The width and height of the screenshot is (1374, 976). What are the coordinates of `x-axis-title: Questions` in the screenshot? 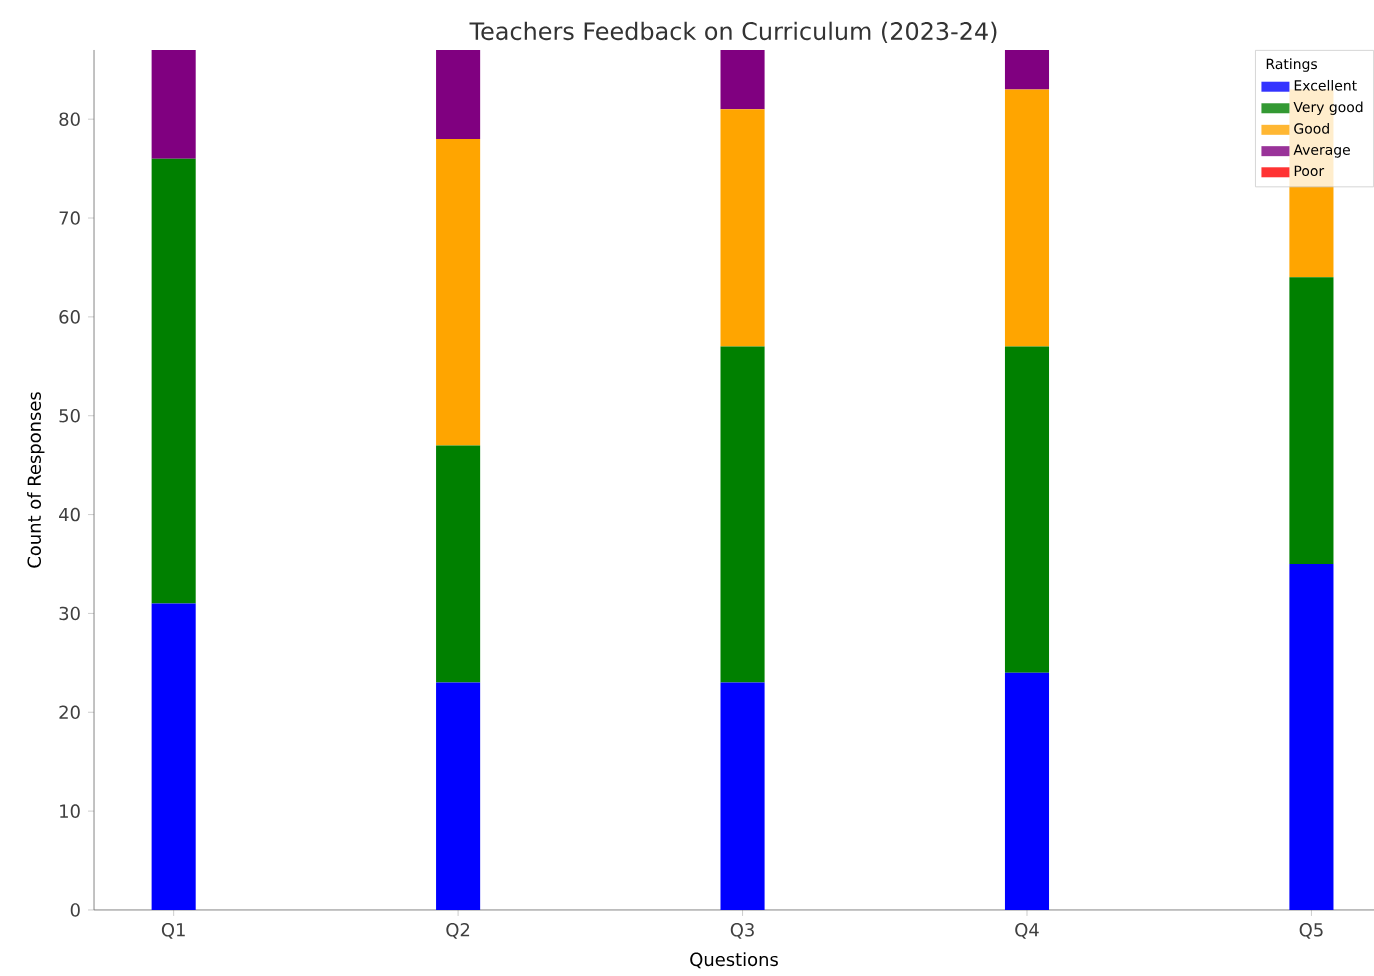 It's located at (734, 960).